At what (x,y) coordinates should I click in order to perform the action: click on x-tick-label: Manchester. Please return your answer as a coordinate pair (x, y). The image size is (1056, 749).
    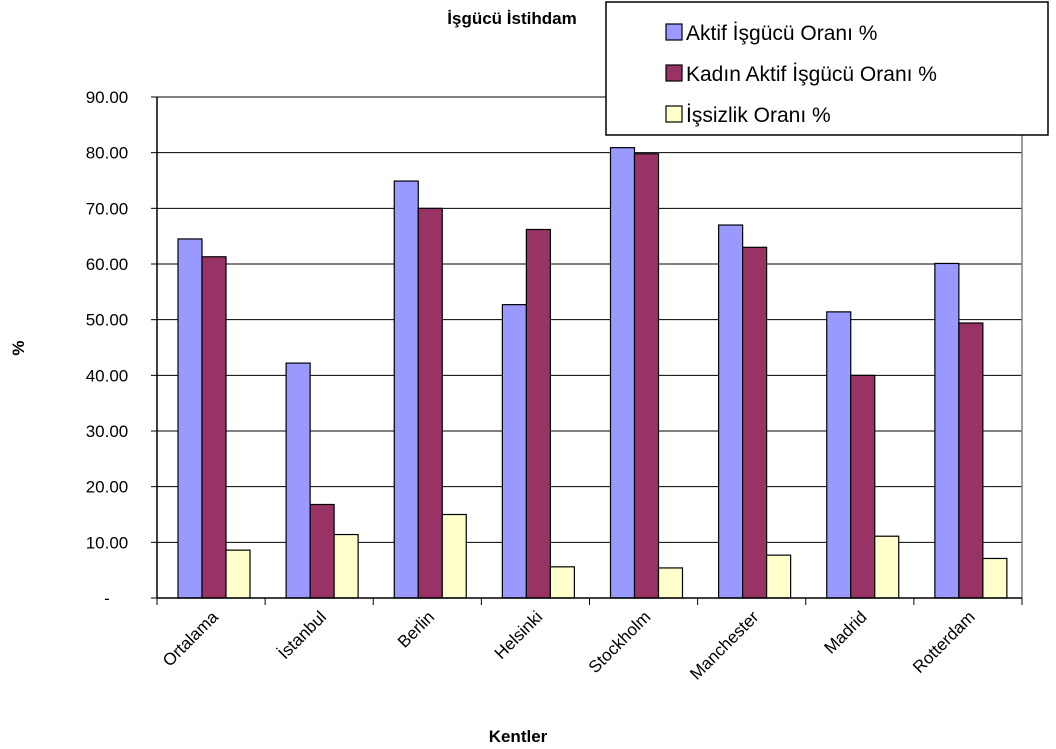
    Looking at the image, I should click on (724, 645).